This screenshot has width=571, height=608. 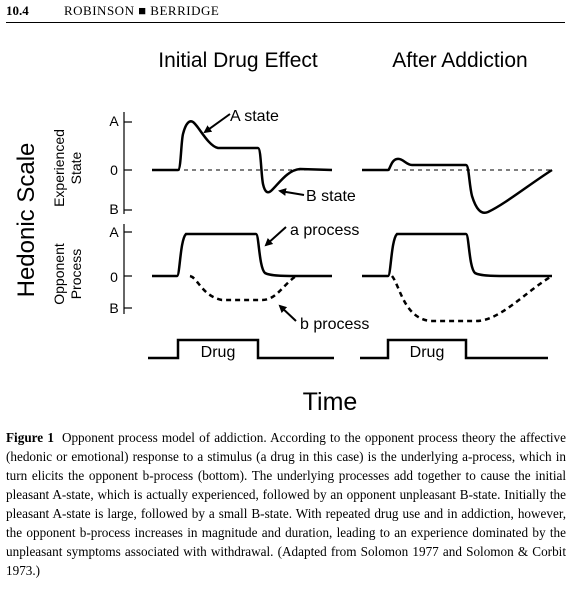 I want to click on y-axis-title: Hedonic Scale, so click(x=26, y=220).